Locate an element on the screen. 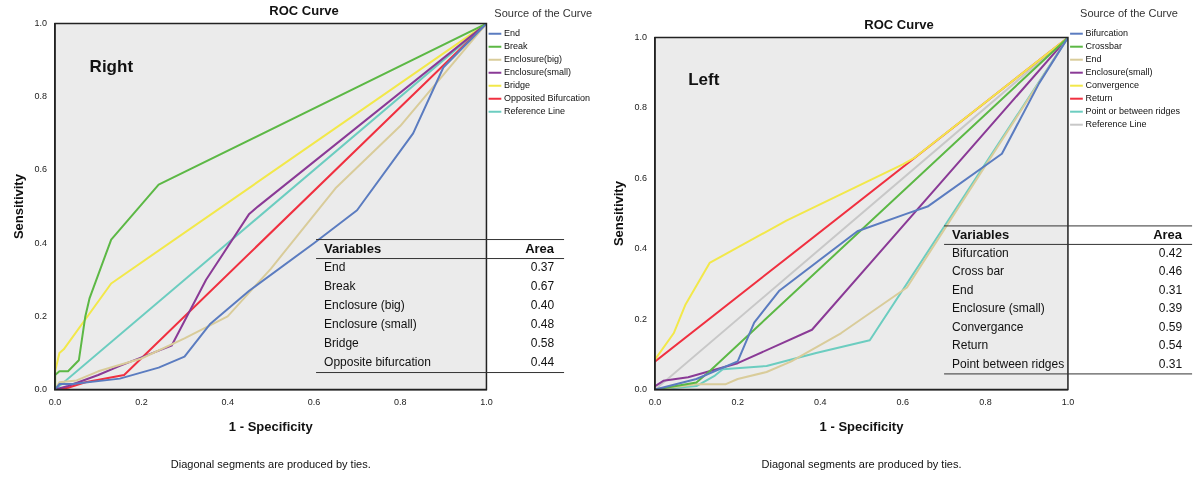 This screenshot has width=1200, height=479. legend-label: Bifurcation is located at coordinates (1106, 33).